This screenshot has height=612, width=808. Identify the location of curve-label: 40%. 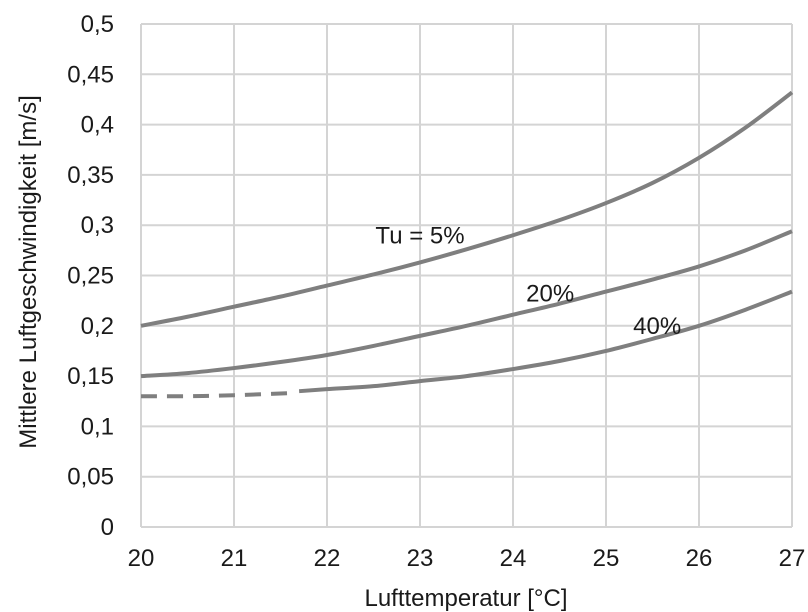
(657, 326).